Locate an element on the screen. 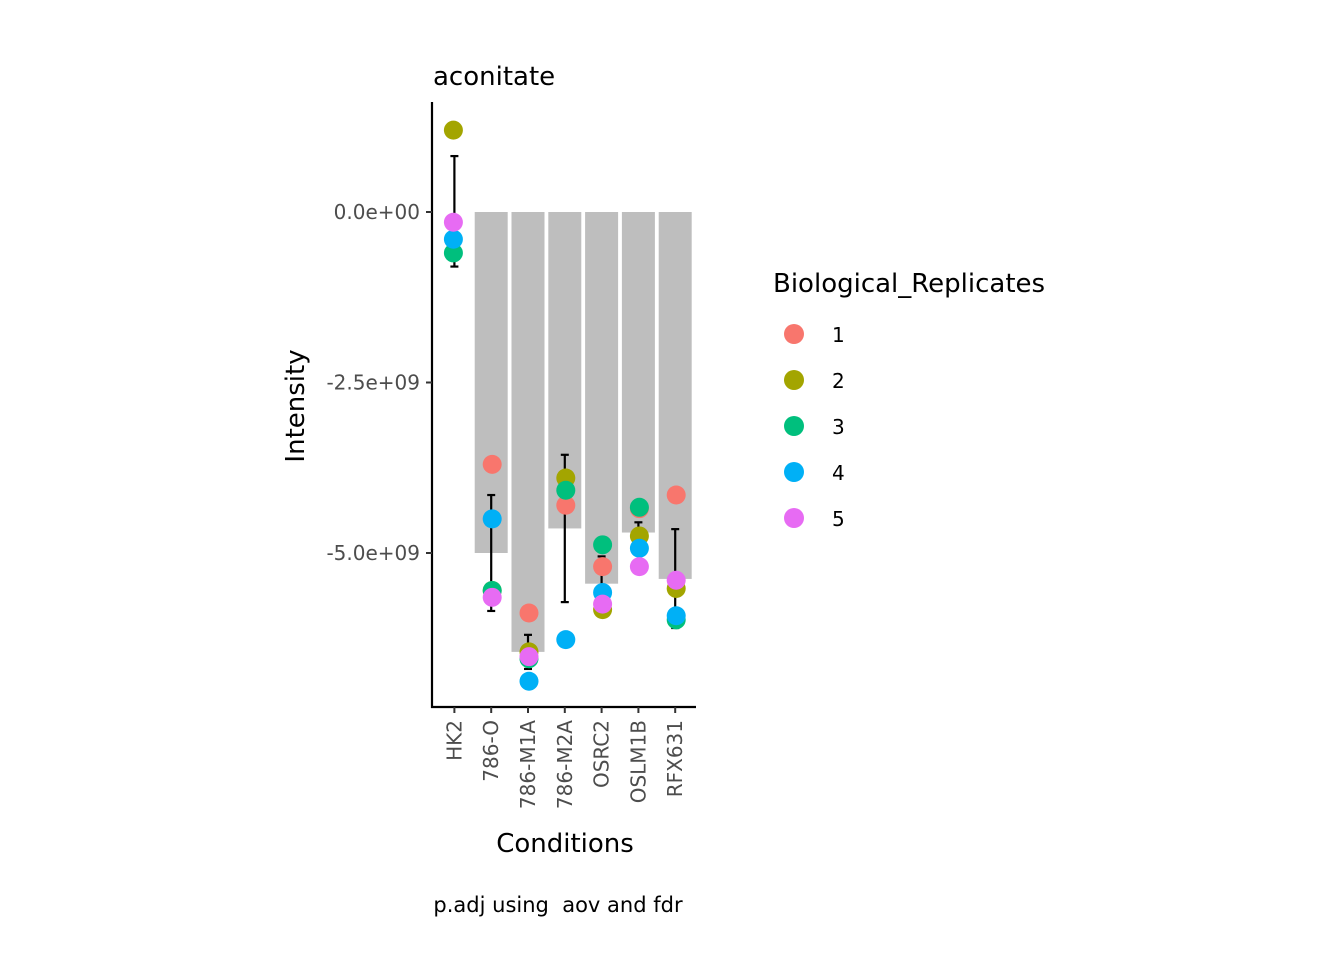 The height and width of the screenshot is (960, 1344). bar-RFX631 is located at coordinates (675, 395).